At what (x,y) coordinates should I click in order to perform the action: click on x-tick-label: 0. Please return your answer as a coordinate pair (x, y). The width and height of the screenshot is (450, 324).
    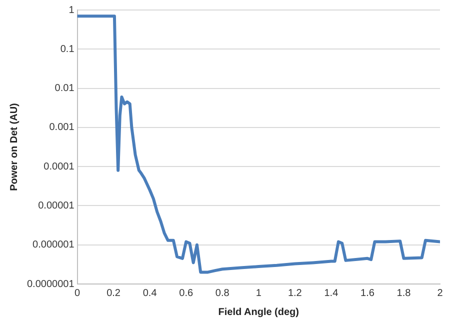
    Looking at the image, I should click on (77, 293).